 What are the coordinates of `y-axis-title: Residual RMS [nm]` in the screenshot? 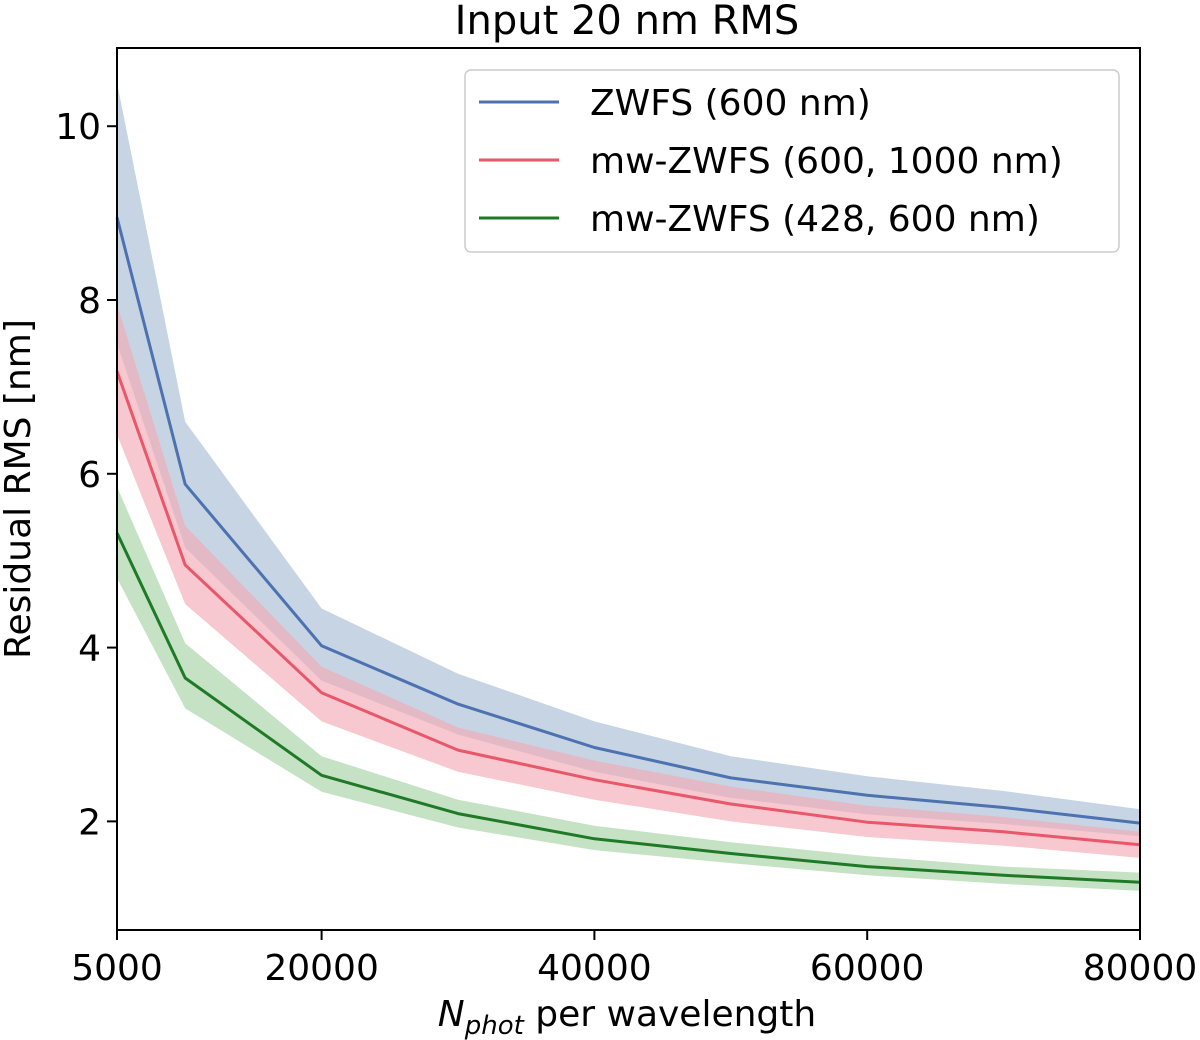 It's located at (19, 489).